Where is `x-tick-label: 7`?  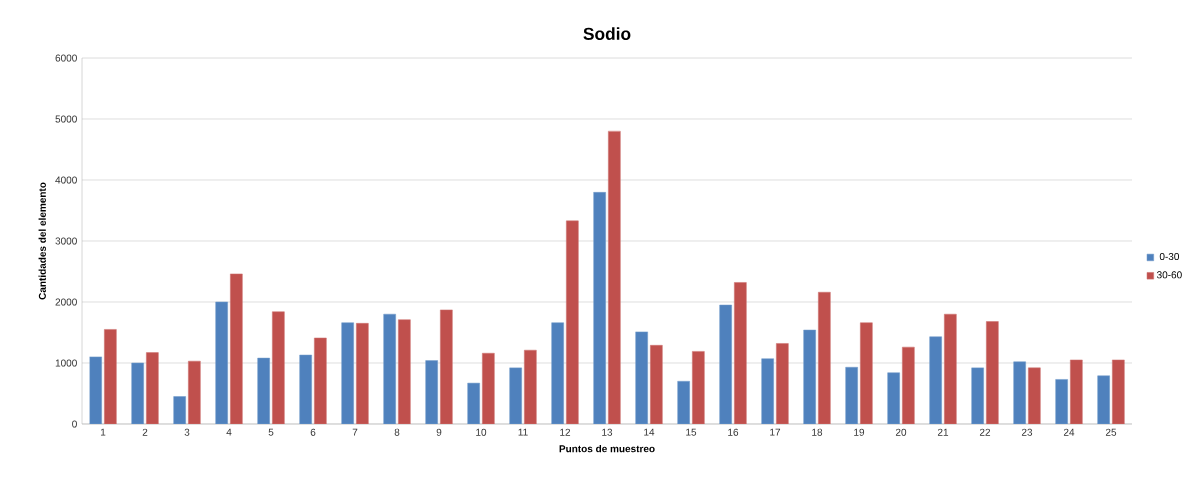 x-tick-label: 7 is located at coordinates (355, 432).